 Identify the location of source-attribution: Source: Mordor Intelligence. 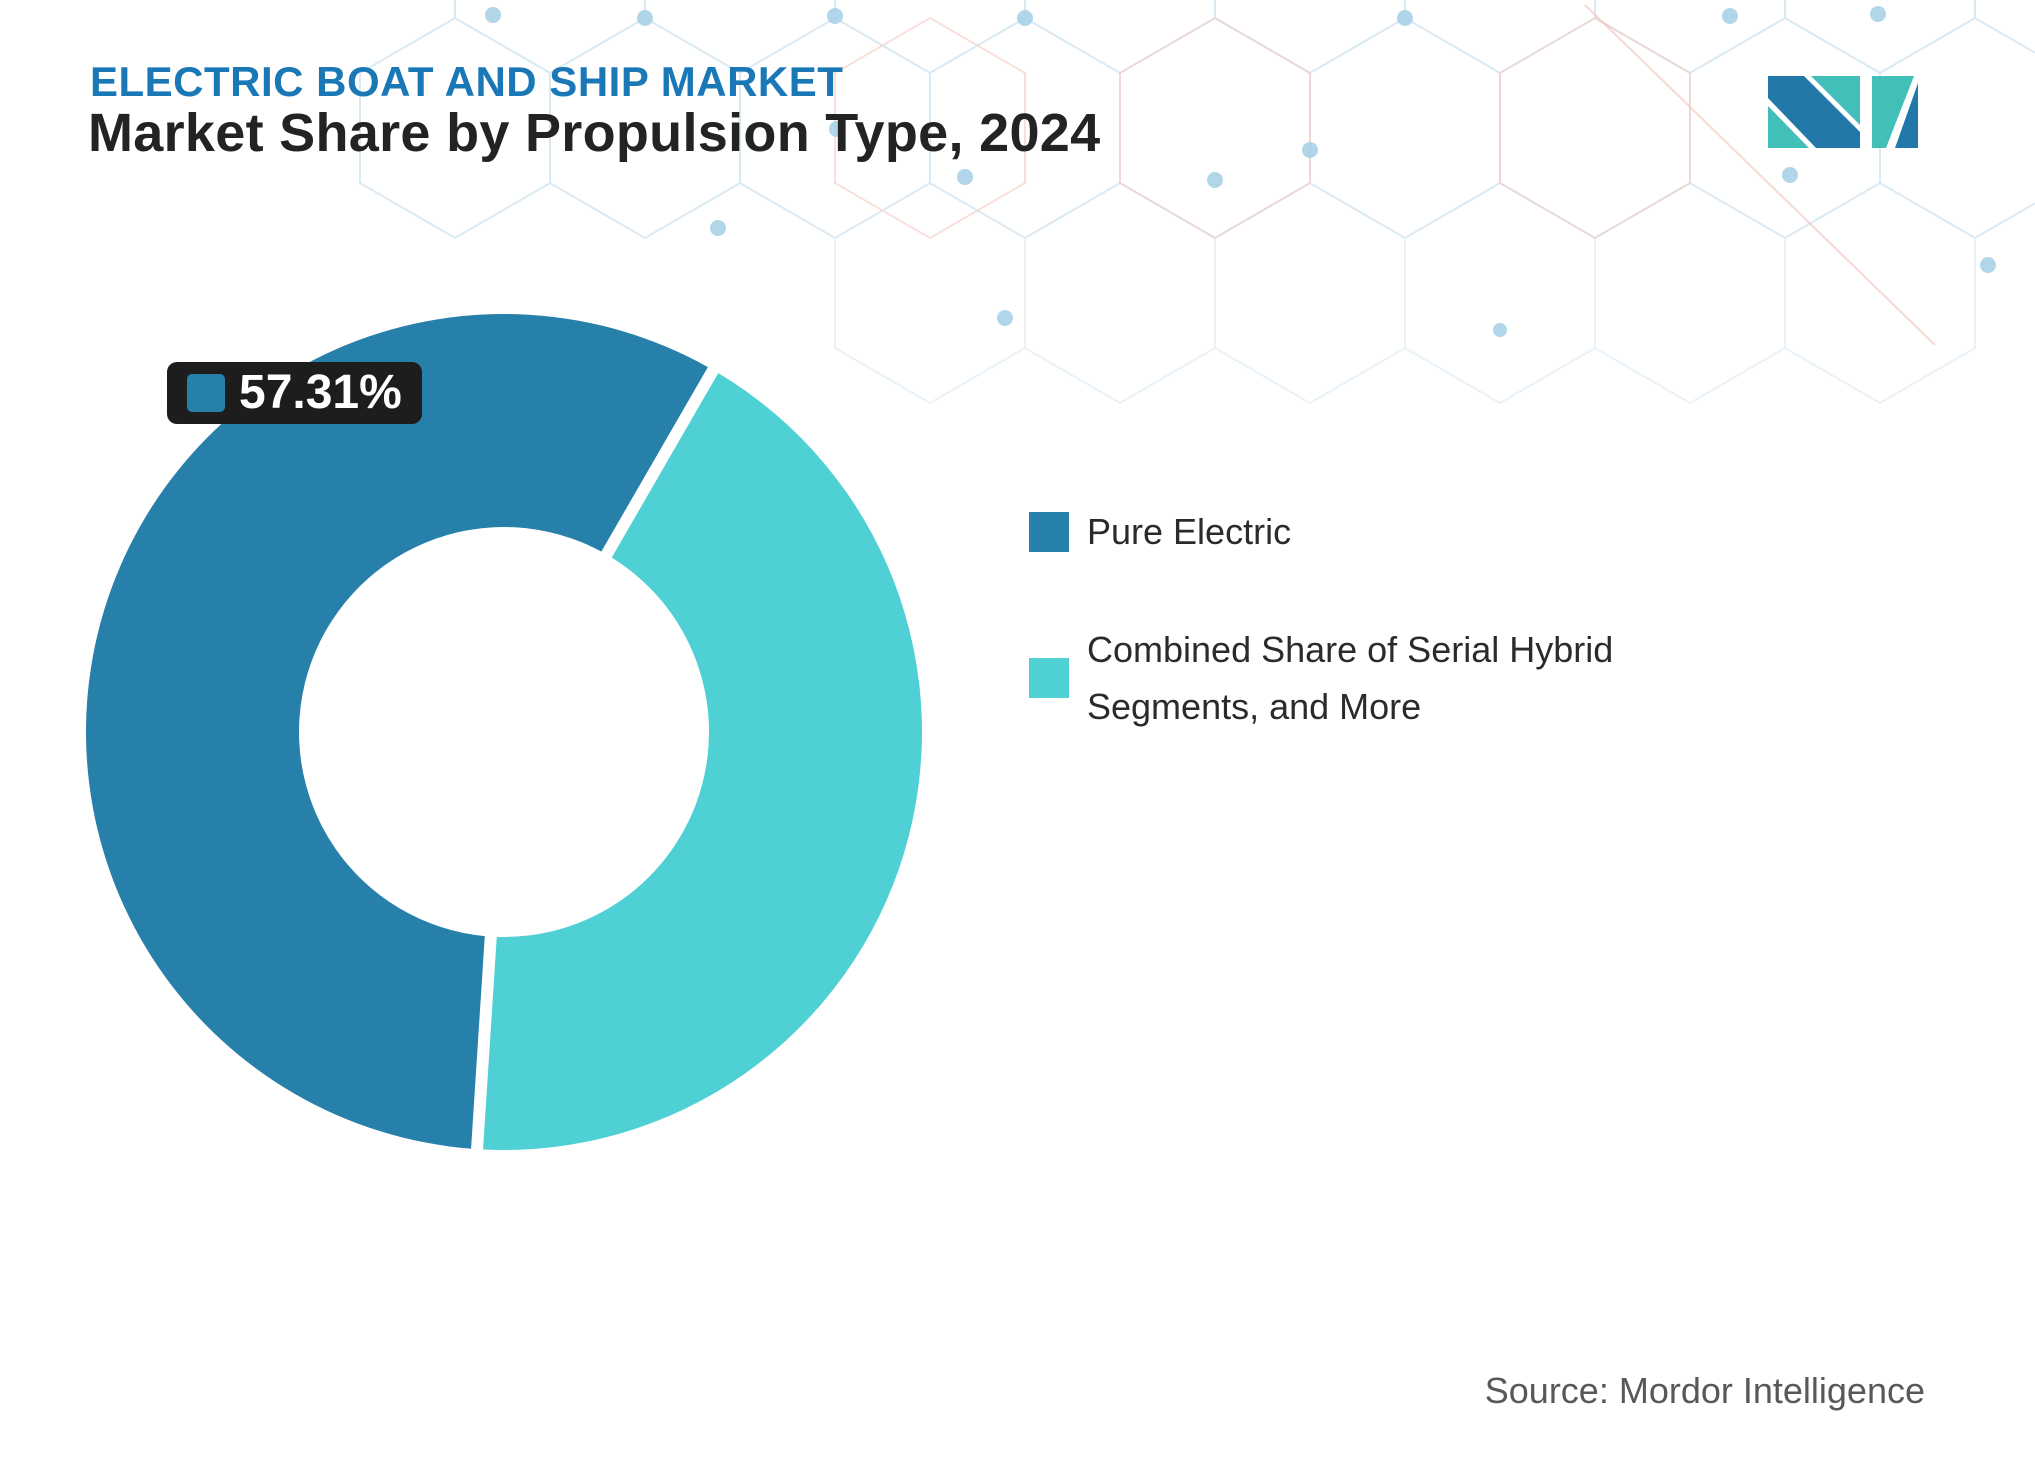
(1704, 1390).